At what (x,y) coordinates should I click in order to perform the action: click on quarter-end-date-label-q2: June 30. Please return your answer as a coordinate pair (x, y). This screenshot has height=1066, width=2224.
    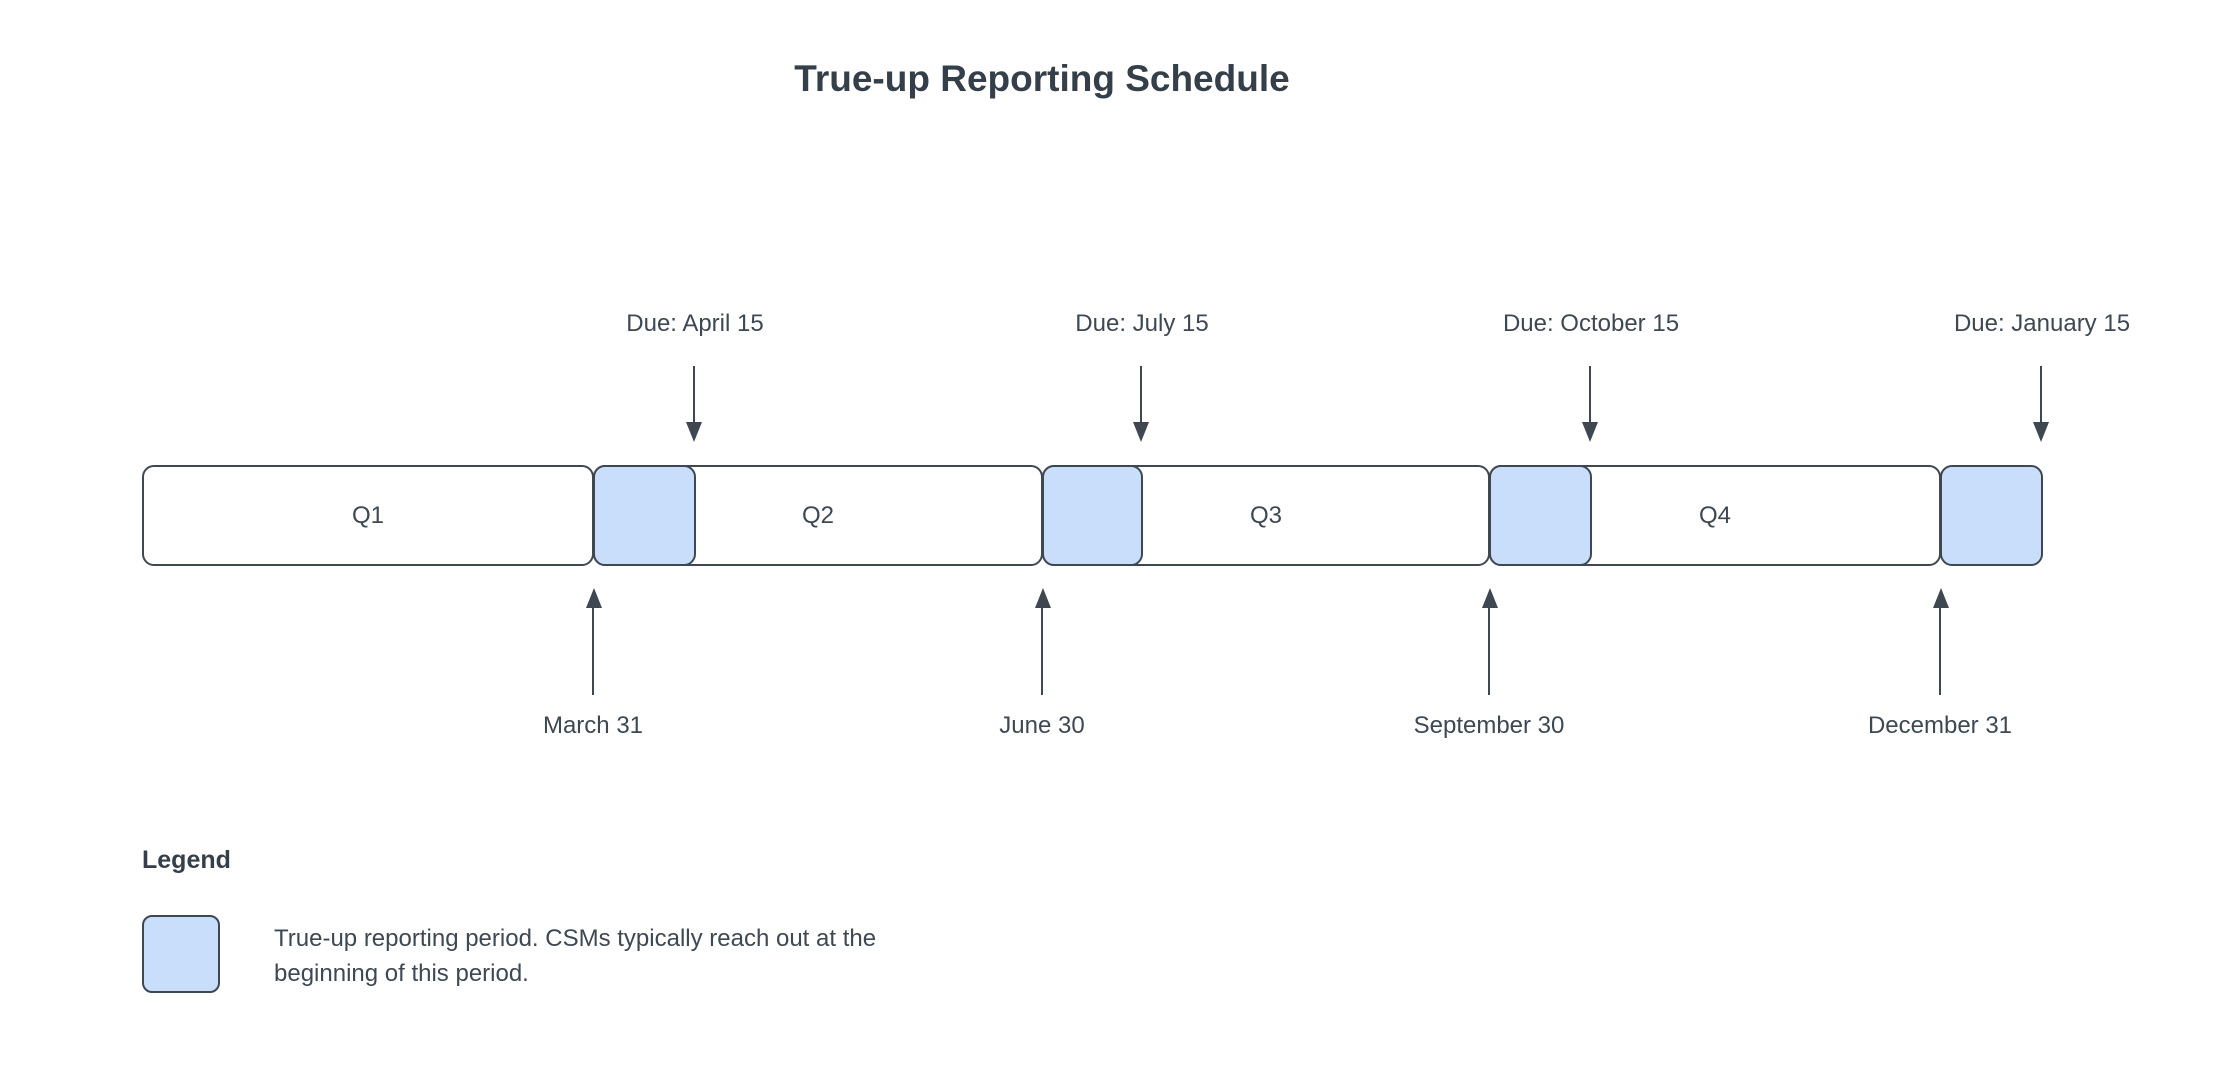
    Looking at the image, I should click on (1042, 725).